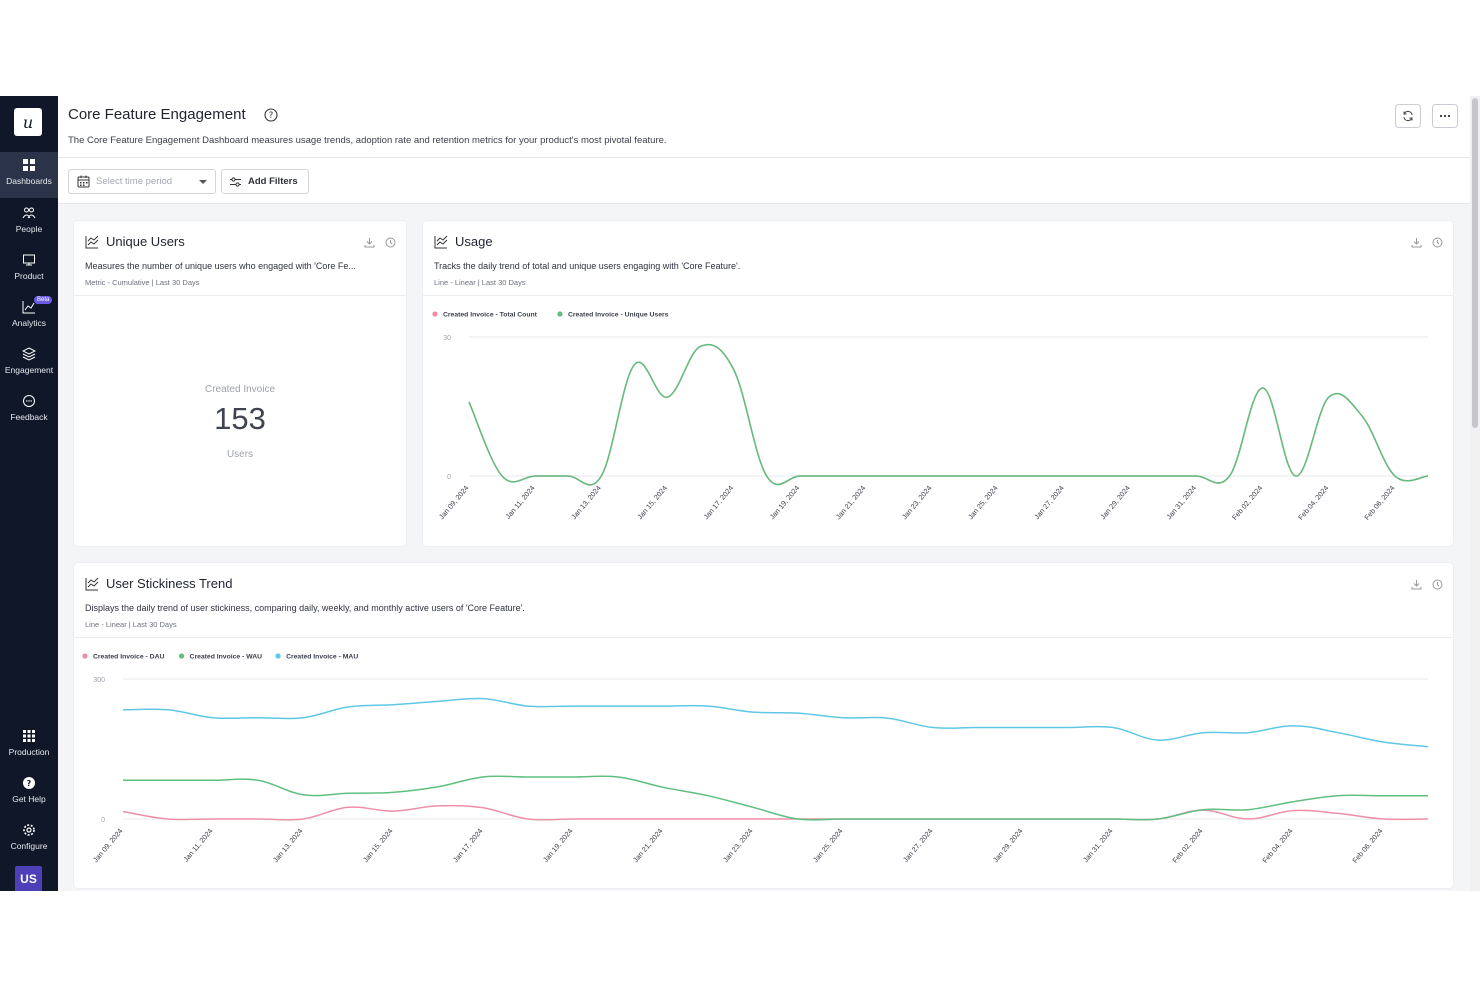  I want to click on sidebar-item-configure: Configure, so click(29, 840).